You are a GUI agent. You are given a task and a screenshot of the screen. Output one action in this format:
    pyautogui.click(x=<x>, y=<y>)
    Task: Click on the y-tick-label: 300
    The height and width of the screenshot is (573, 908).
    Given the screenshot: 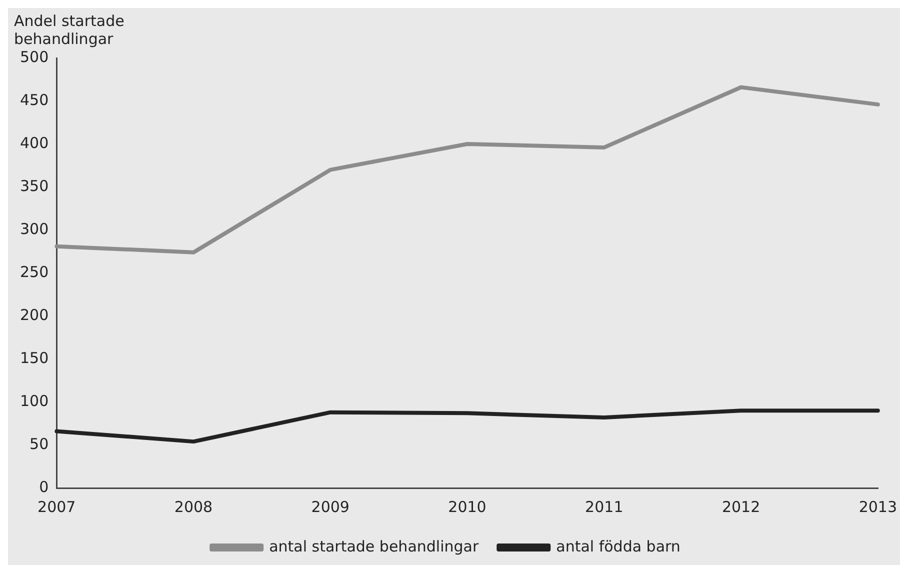 What is the action you would take?
    pyautogui.click(x=34, y=229)
    